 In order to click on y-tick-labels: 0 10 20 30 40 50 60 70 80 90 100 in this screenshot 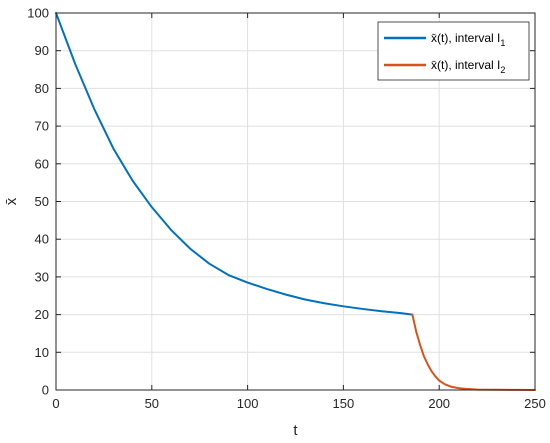, I will do `click(38, 202)`.